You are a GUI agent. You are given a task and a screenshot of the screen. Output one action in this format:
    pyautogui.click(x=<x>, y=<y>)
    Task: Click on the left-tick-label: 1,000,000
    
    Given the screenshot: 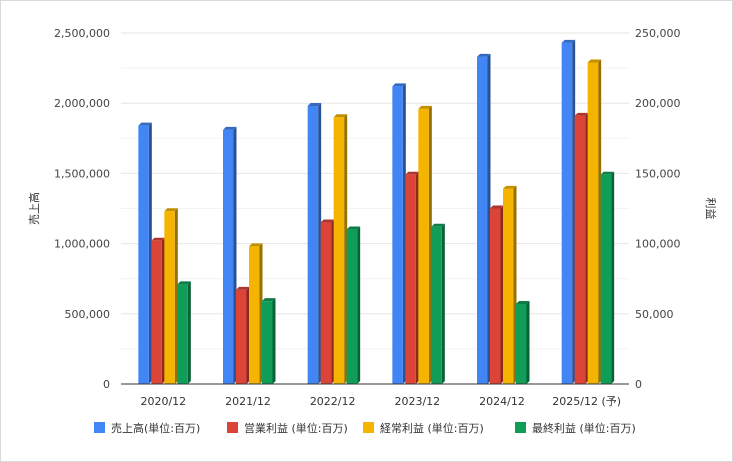 What is the action you would take?
    pyautogui.click(x=82, y=244)
    